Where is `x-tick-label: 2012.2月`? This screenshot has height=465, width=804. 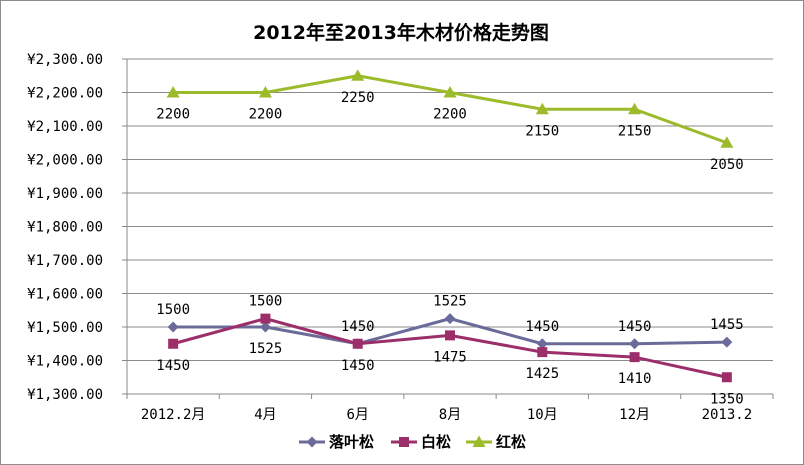
x-tick-label: 2012.2月 is located at coordinates (173, 415).